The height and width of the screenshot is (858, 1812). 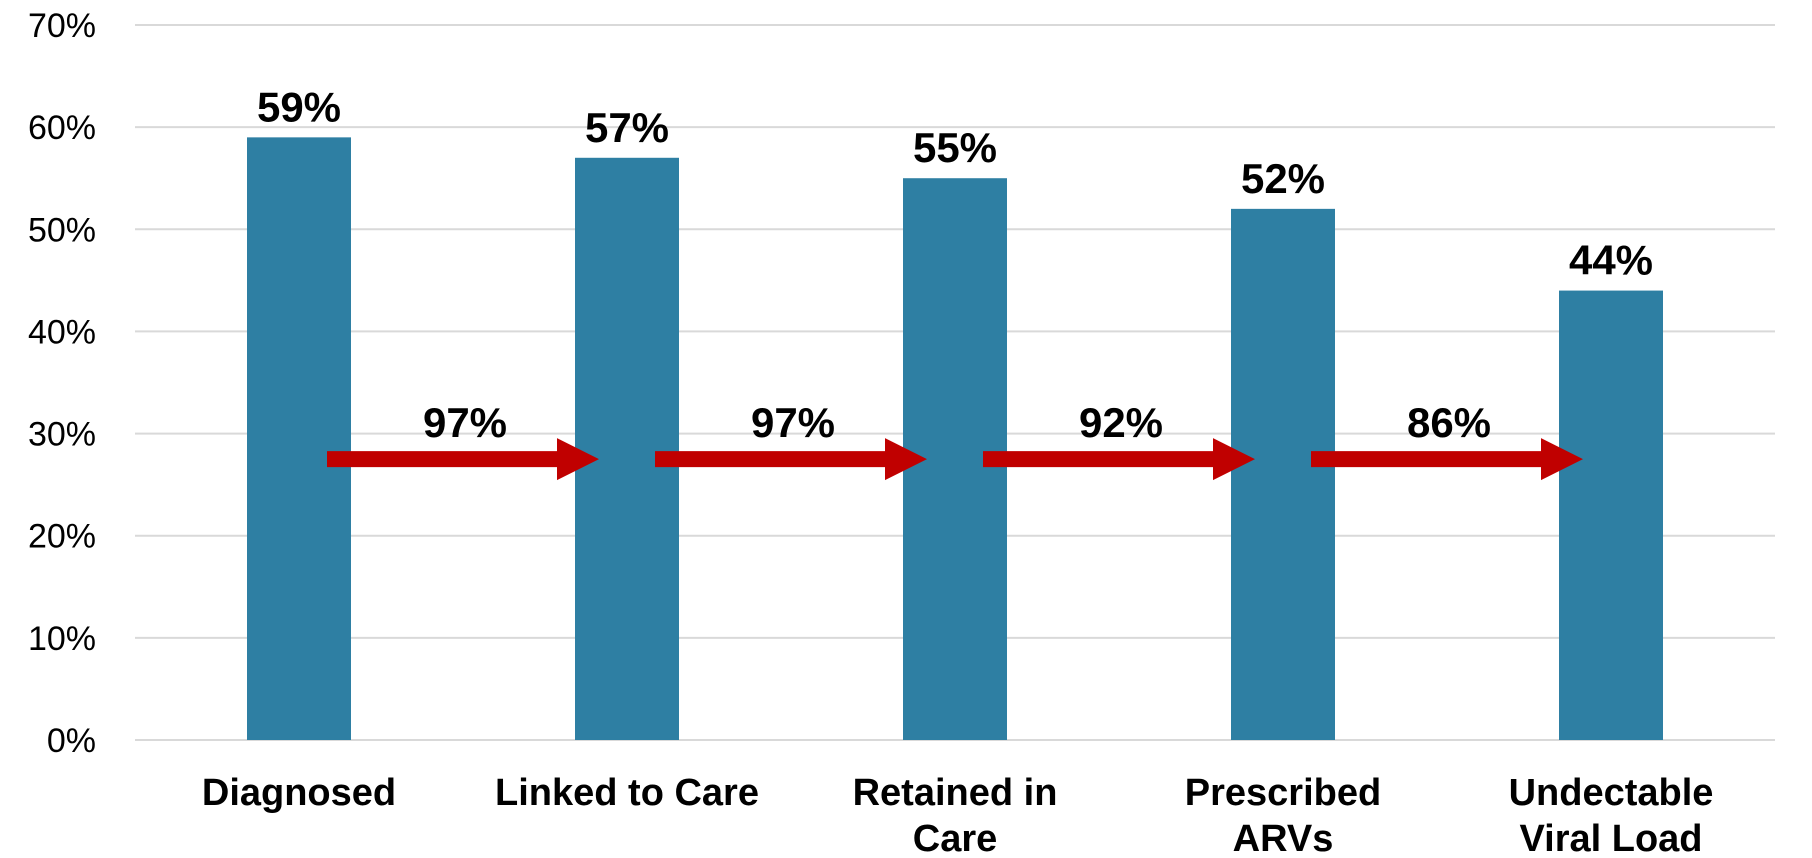 I want to click on category-label: Retained in Care, so click(x=955, y=815).